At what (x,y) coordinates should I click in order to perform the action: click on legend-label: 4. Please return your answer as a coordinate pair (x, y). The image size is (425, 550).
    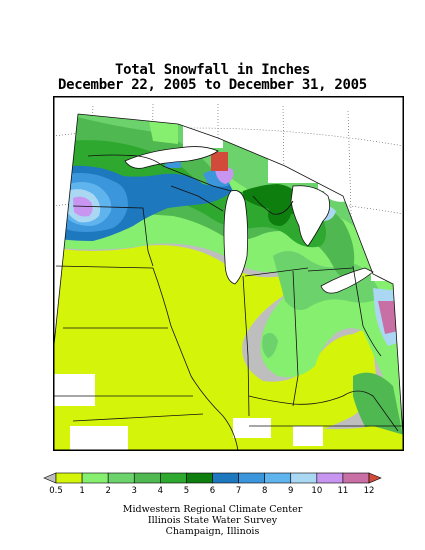
    Looking at the image, I should click on (160, 491).